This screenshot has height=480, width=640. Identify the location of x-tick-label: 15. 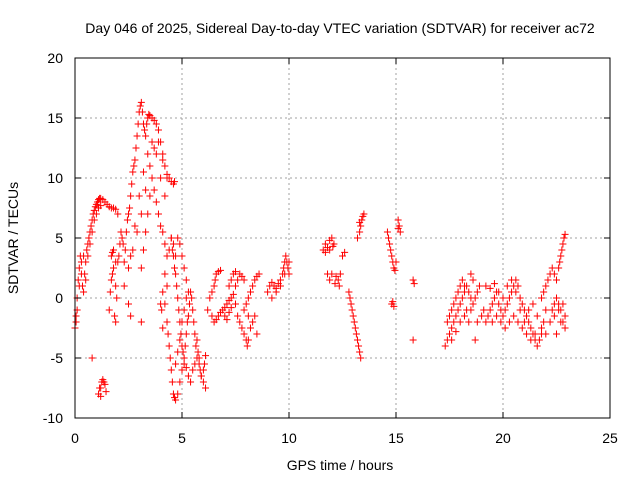
(396, 438).